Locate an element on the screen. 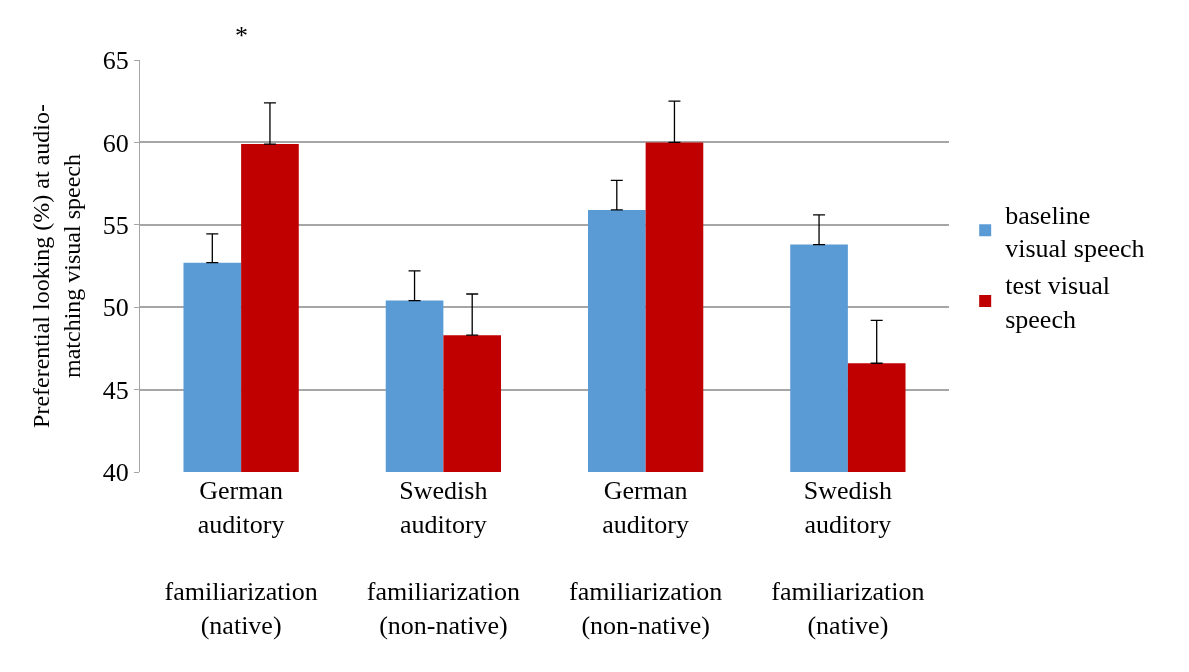  y-tick-label: 60 is located at coordinates (115, 143).